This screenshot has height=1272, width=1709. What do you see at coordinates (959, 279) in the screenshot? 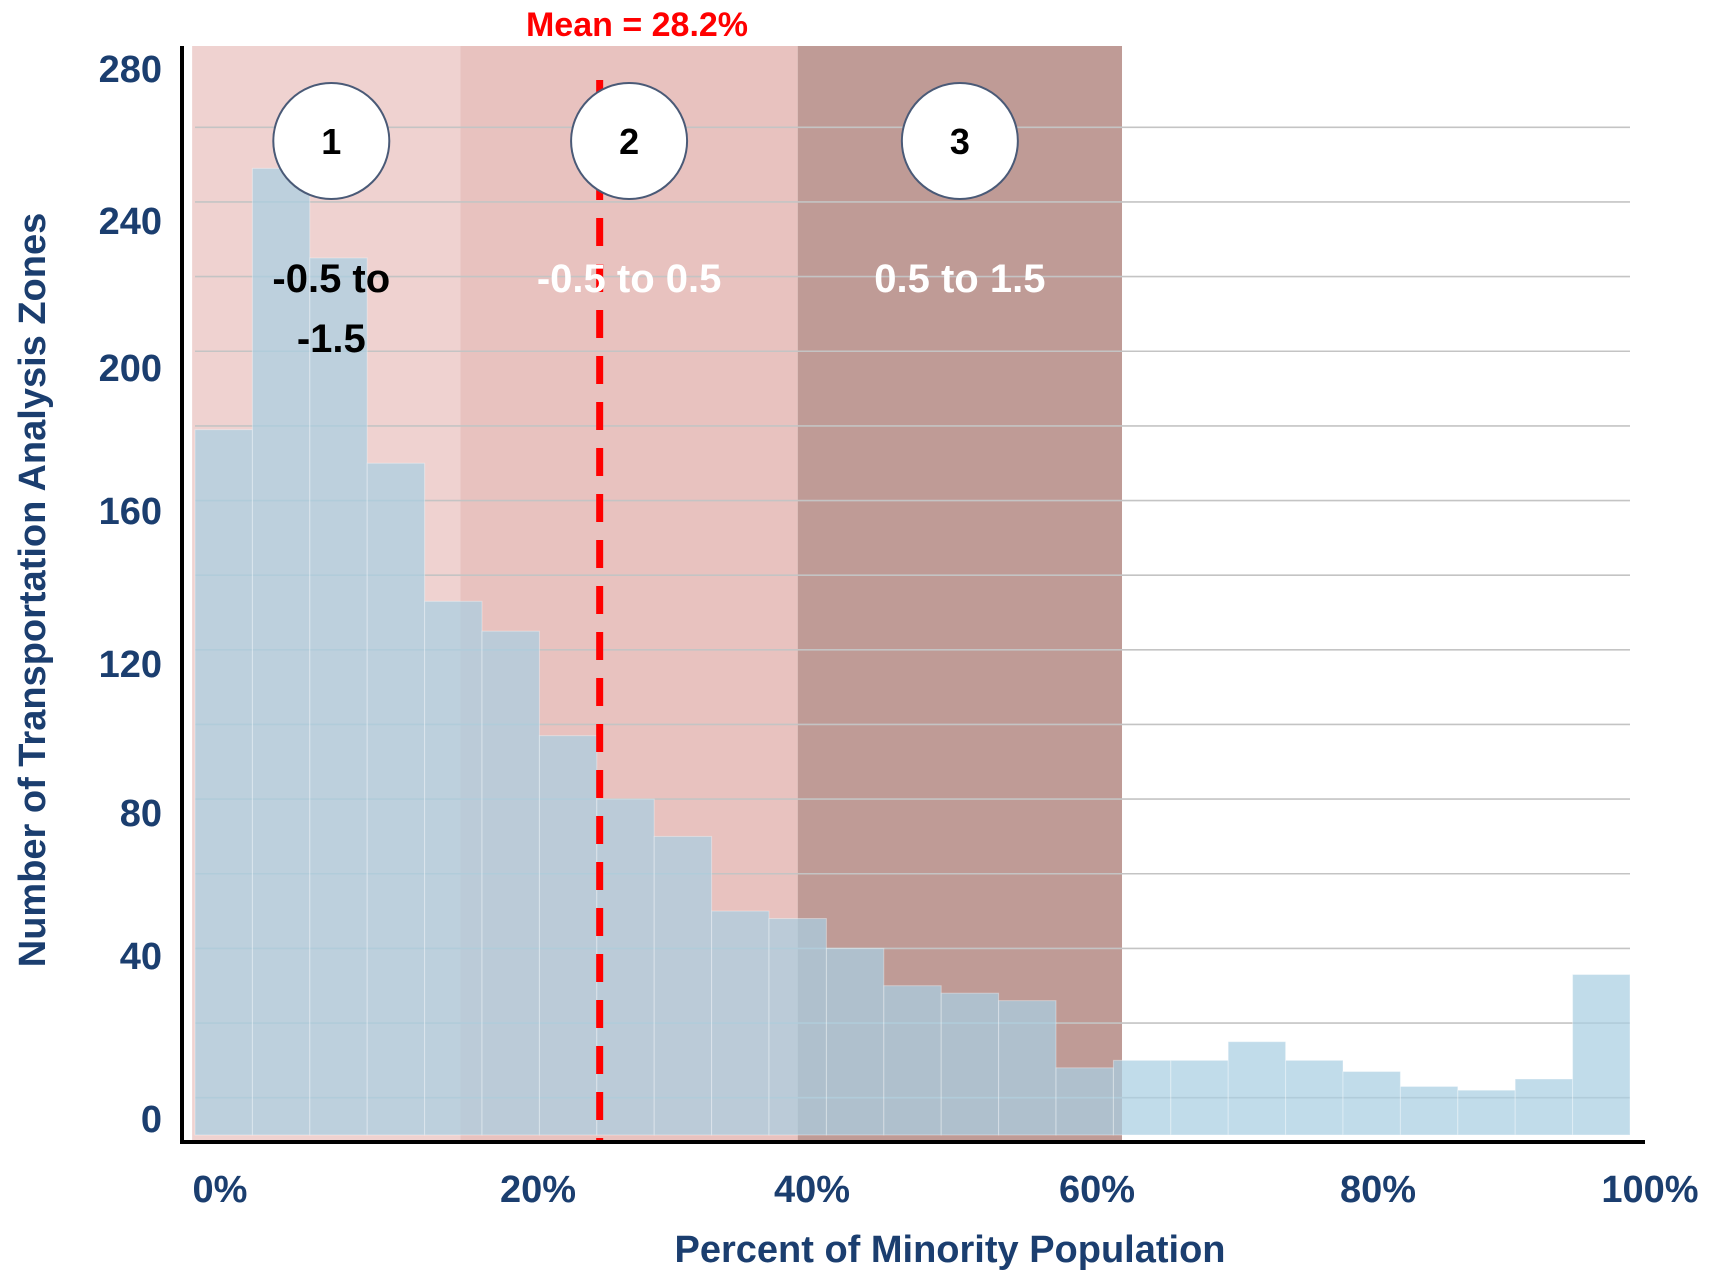
I see `zone-range-label-3: 0.5 to 1.5` at bounding box center [959, 279].